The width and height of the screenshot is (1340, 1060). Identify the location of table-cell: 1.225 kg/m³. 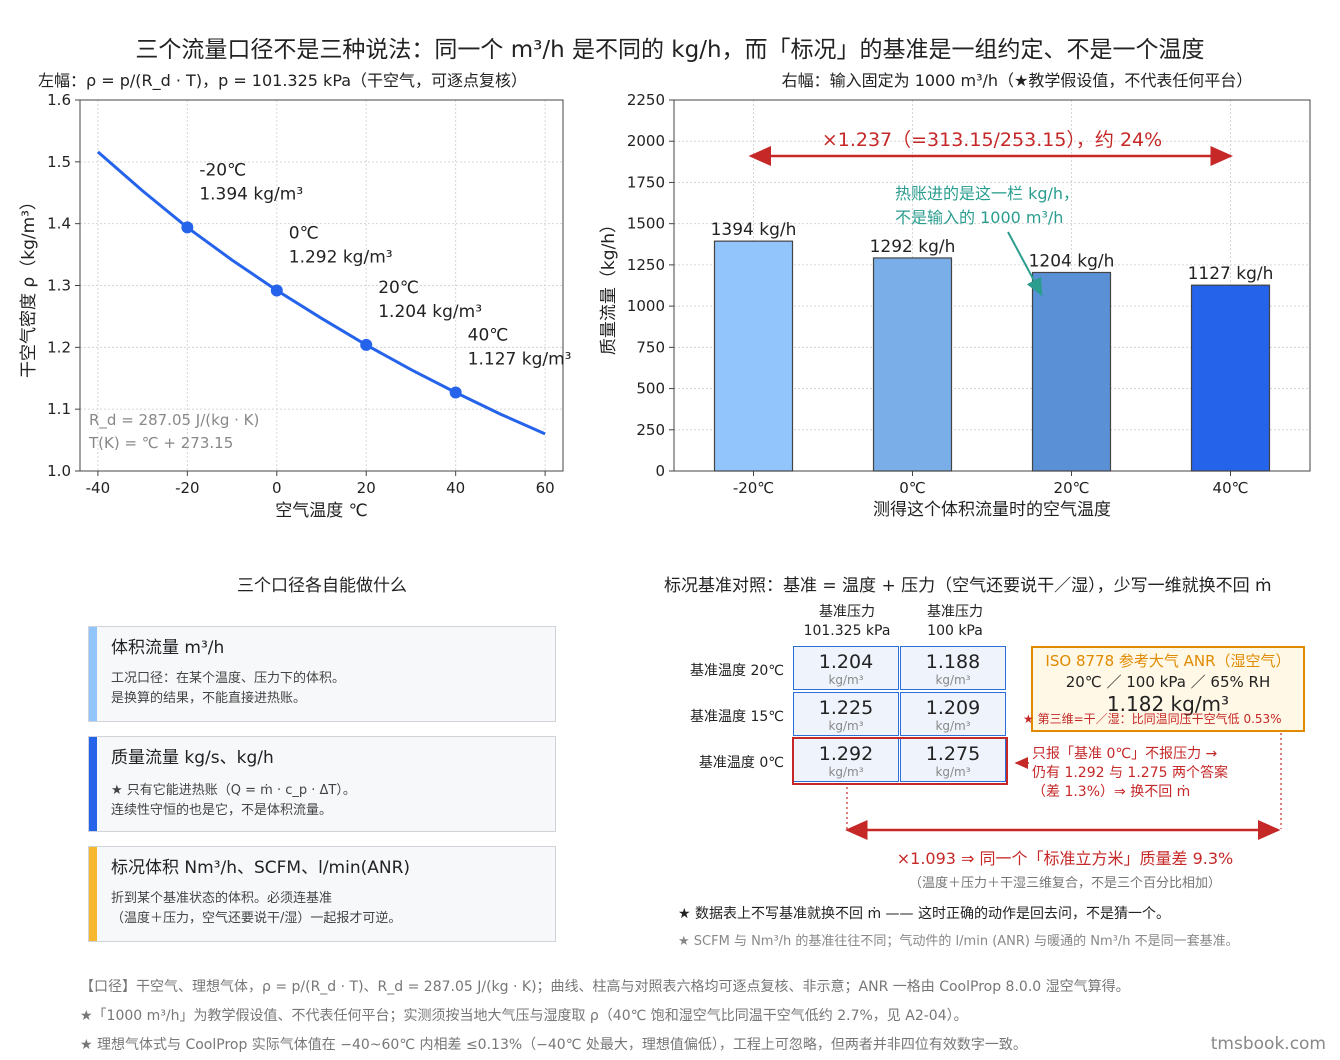
(846, 714).